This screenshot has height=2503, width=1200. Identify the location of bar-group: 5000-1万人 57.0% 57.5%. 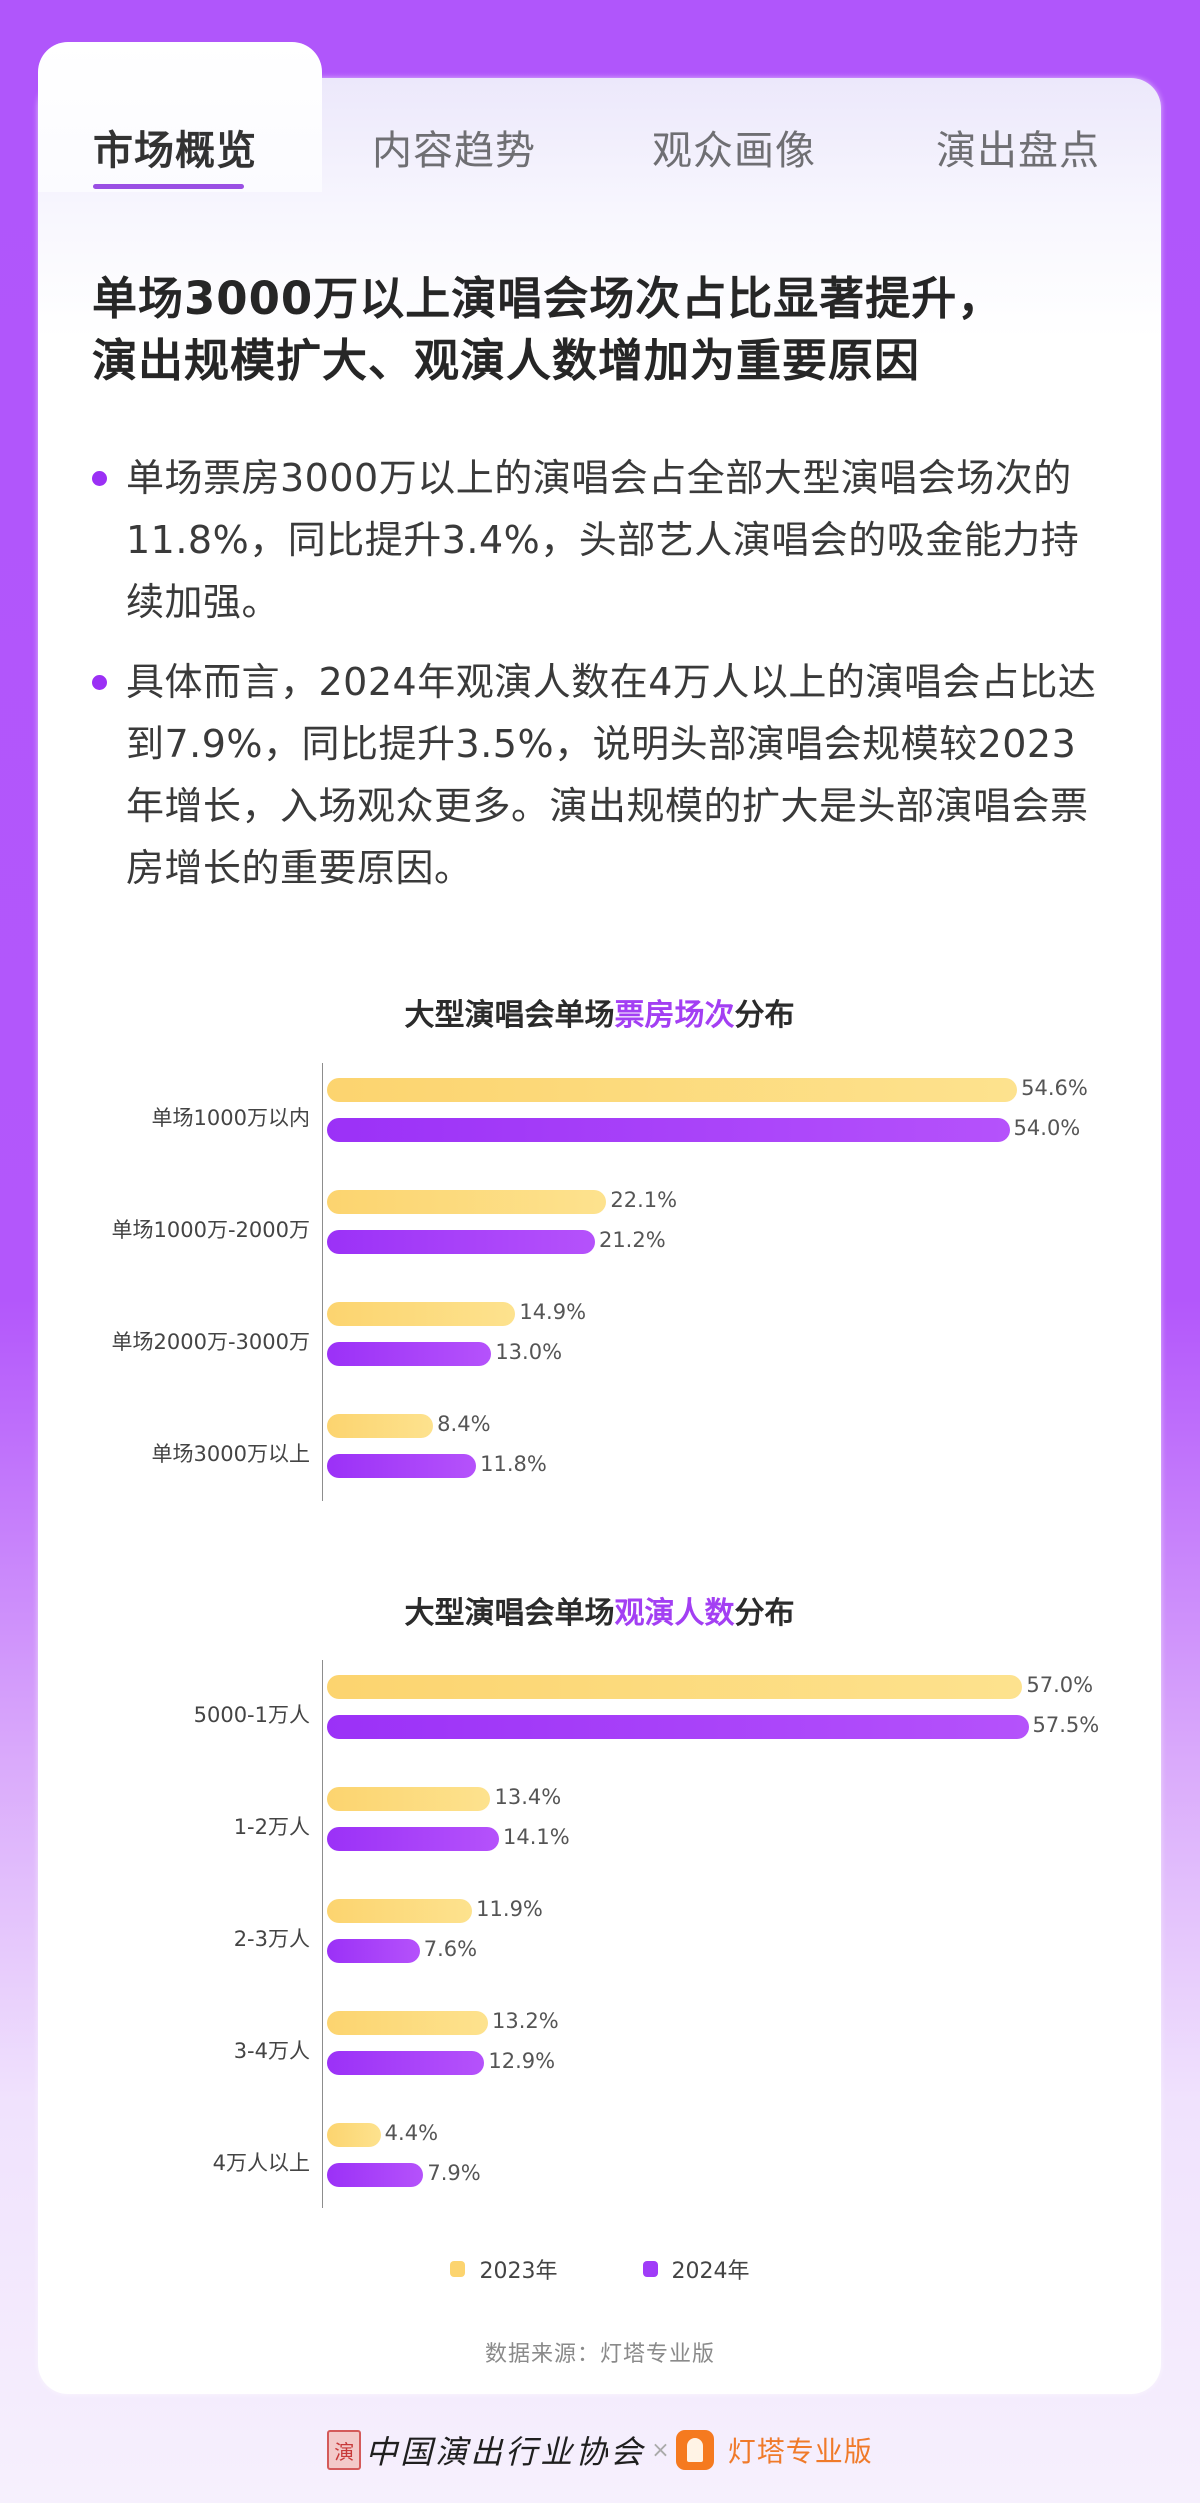
(599, 1716).